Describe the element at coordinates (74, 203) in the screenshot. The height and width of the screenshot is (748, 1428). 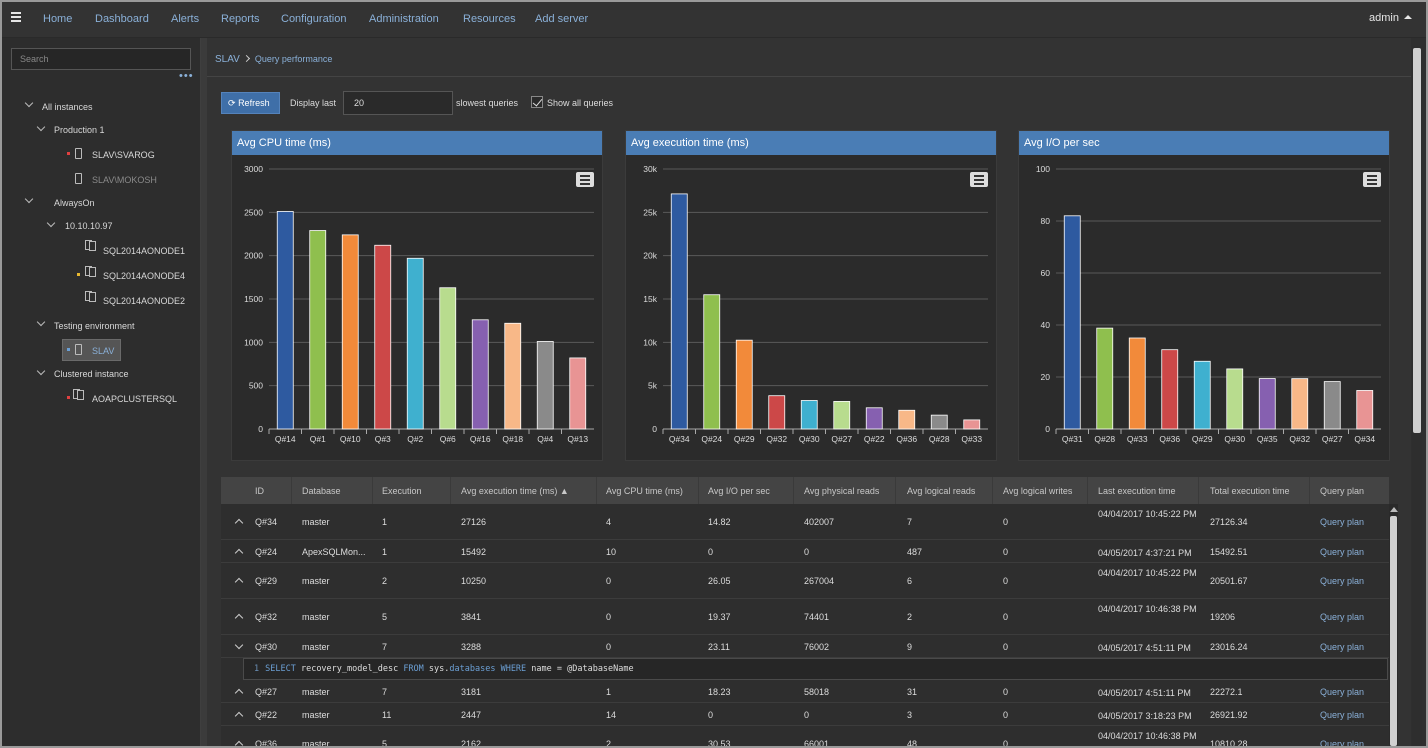
I see `tree-node-alwayson: AlwaysOn` at that location.